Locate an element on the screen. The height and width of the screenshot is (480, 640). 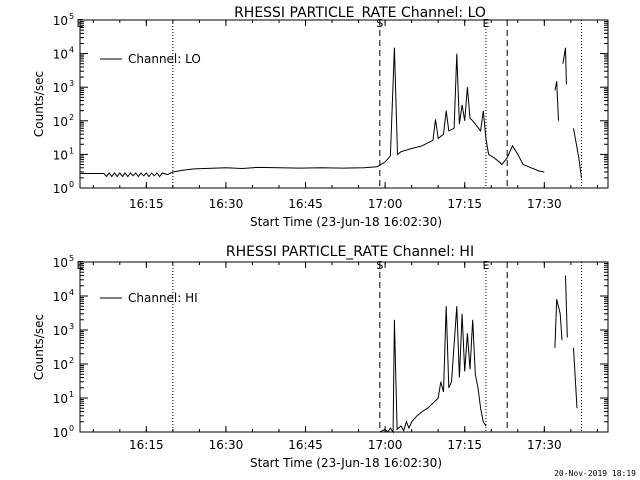
timestamp: 20-Nov-2019 18:19 is located at coordinates (595, 473).